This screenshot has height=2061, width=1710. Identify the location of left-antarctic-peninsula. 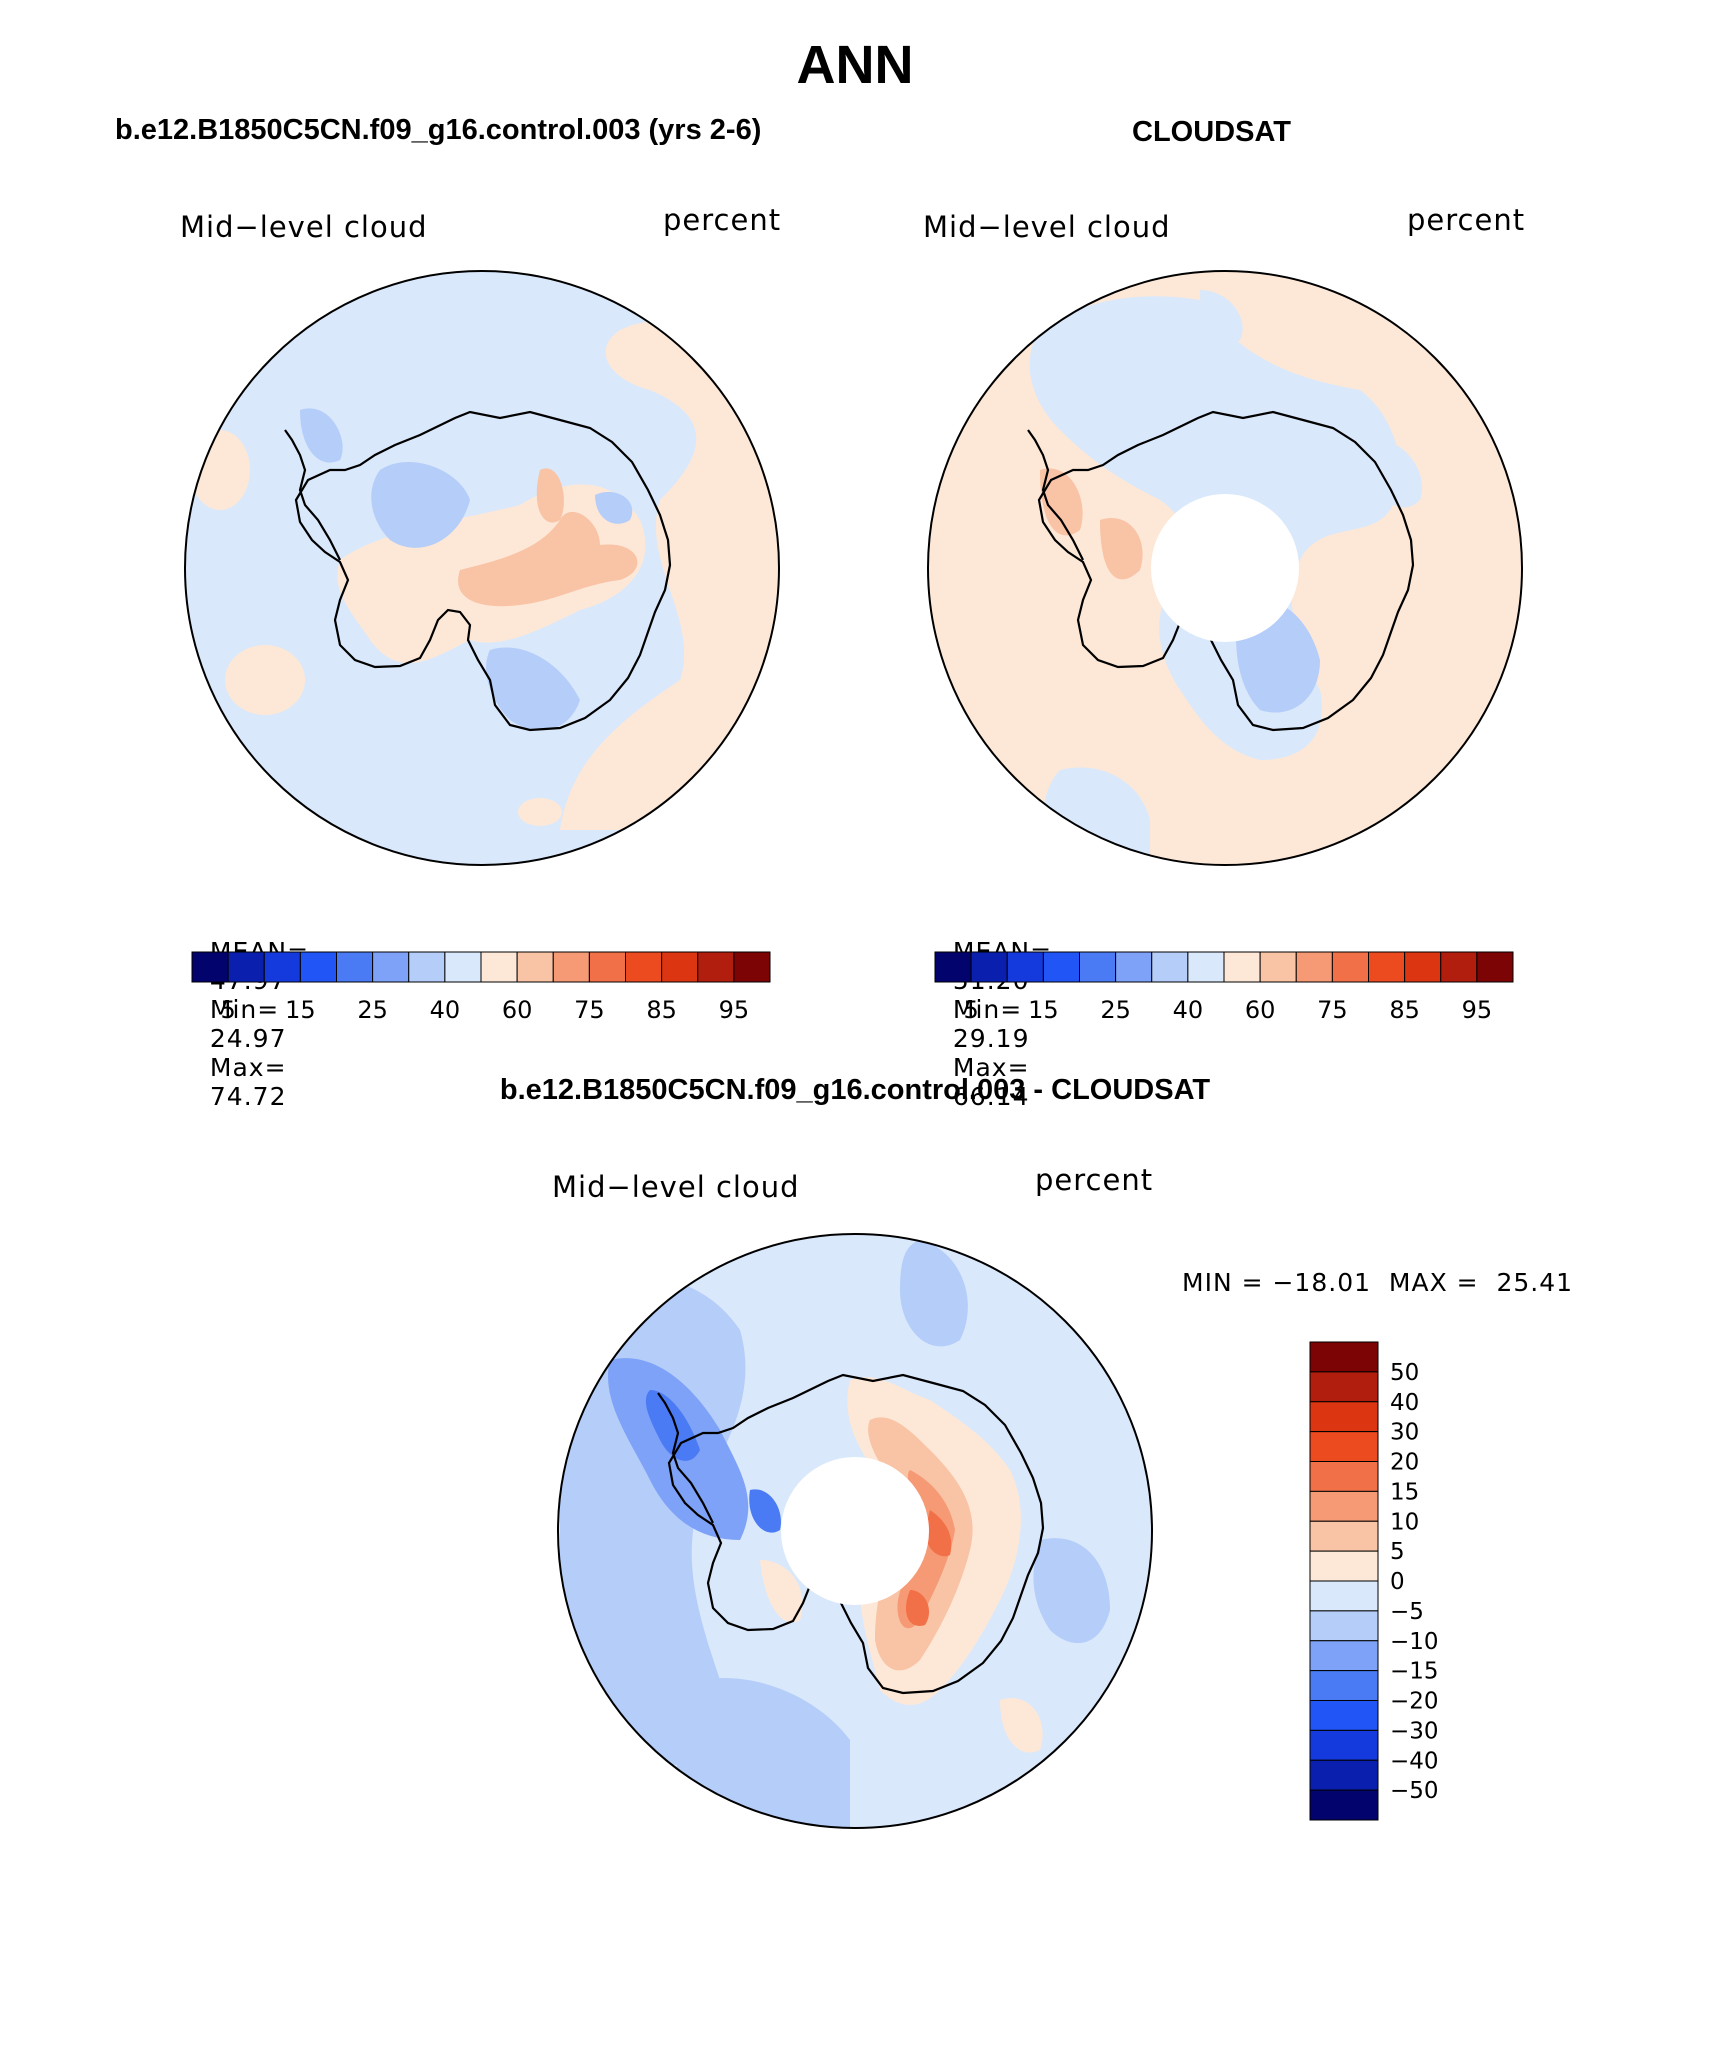
(312, 495).